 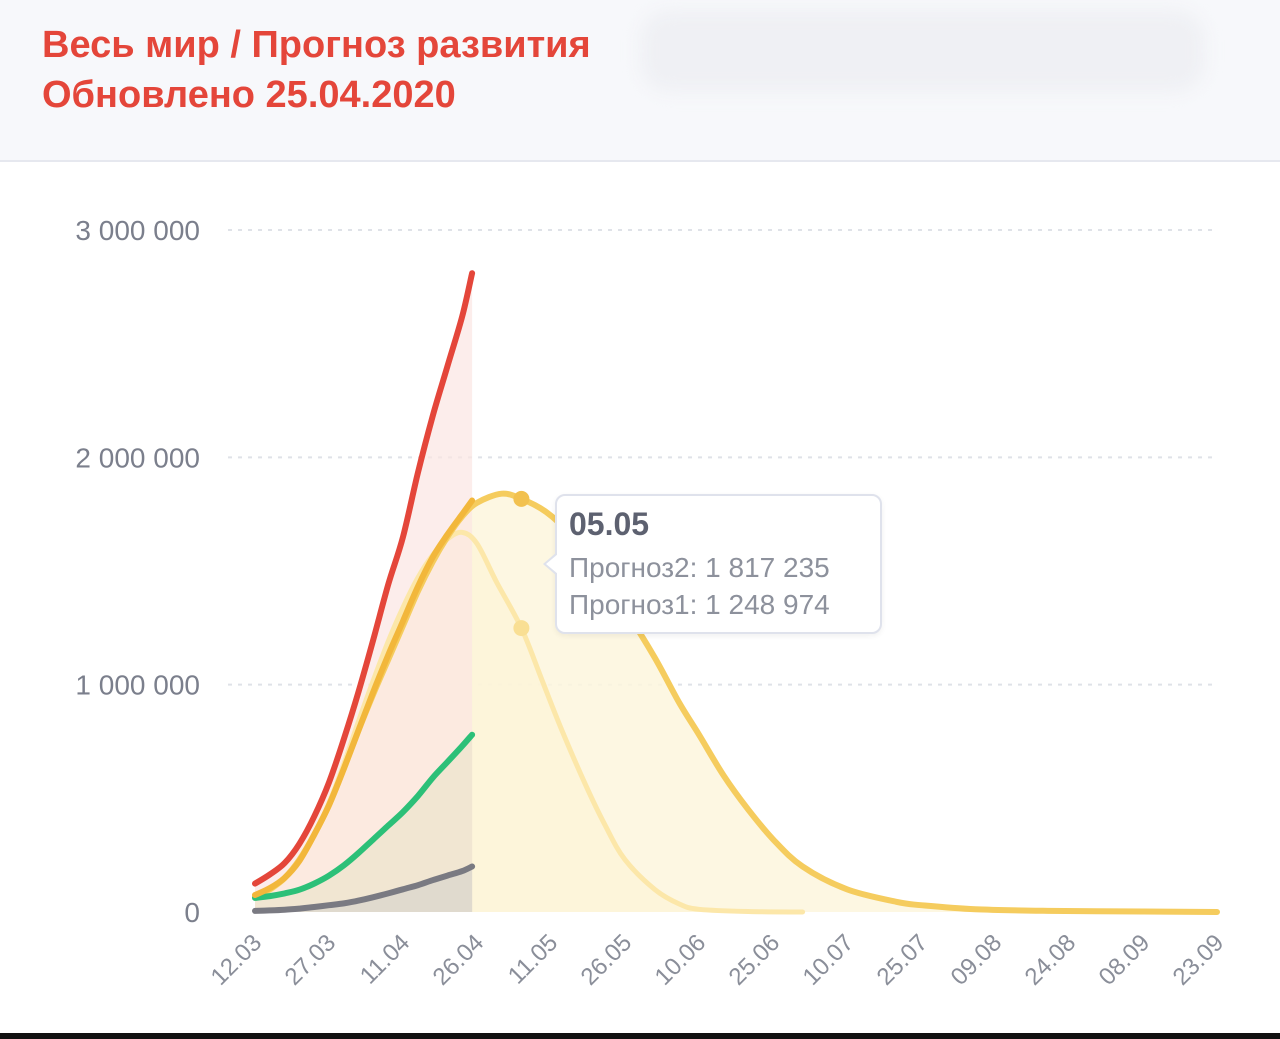 What do you see at coordinates (385, 959) in the screenshot?
I see `x-tick-label: 11.04` at bounding box center [385, 959].